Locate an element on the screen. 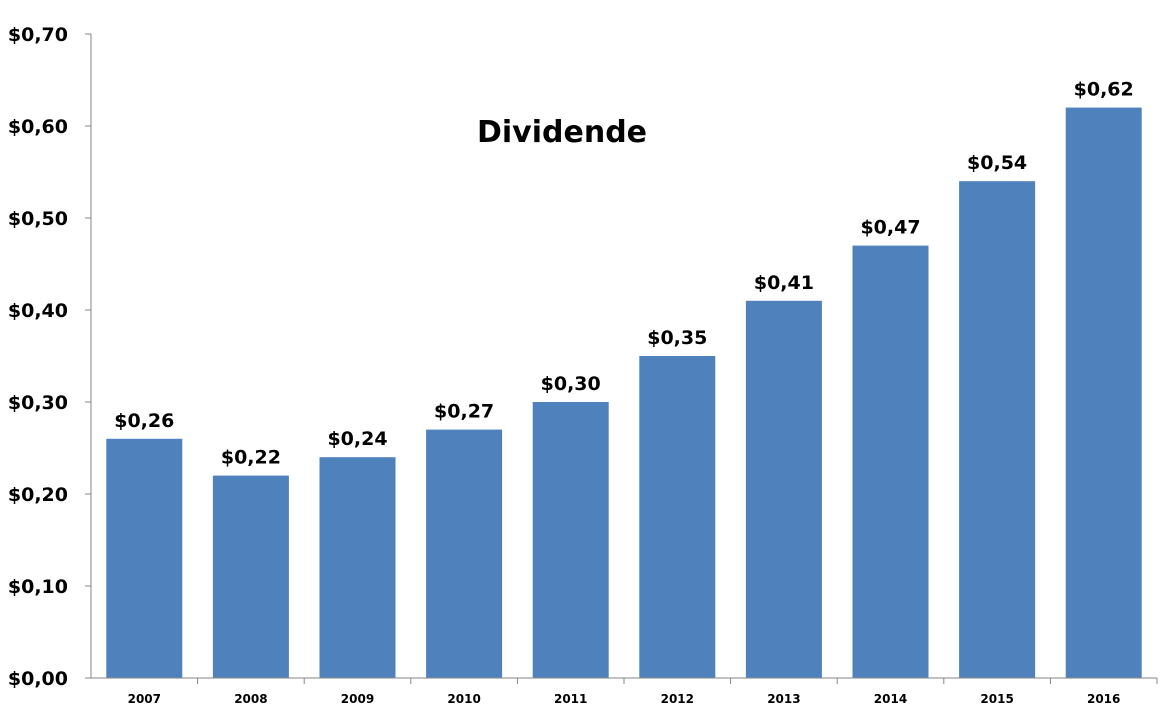 This screenshot has width=1164, height=708. bar-2009 is located at coordinates (357, 567).